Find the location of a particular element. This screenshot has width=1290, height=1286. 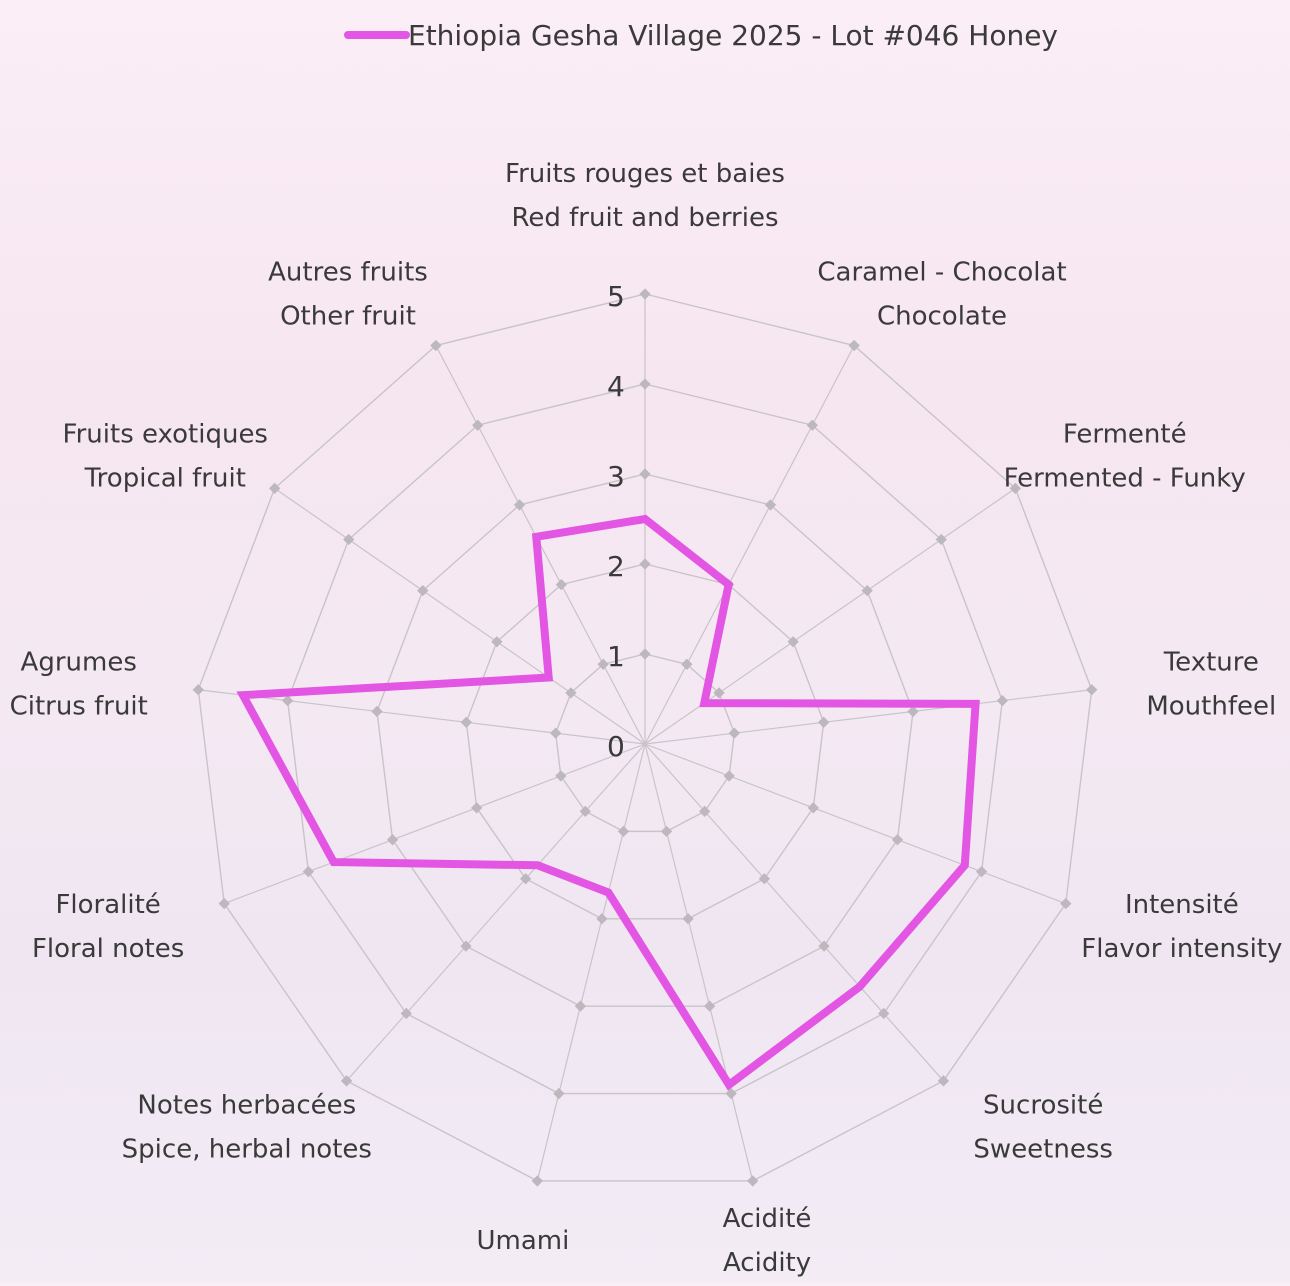

axis-label-text: Sucrosité is located at coordinates (1043, 1106).